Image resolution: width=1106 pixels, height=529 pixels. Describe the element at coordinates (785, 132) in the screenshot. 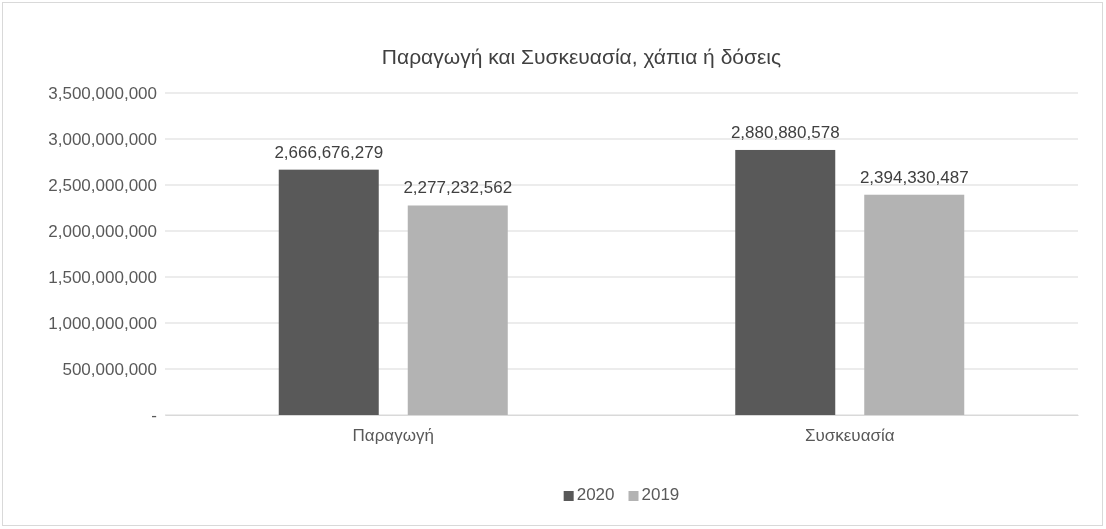

I see `data-label: 2,880,880,578` at that location.